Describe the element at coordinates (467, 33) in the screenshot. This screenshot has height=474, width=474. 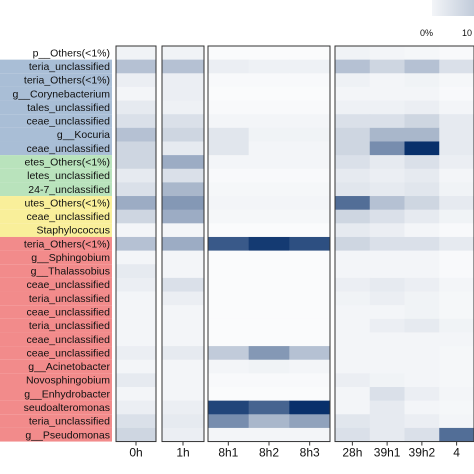
I see `legend-tick-label: 10` at that location.